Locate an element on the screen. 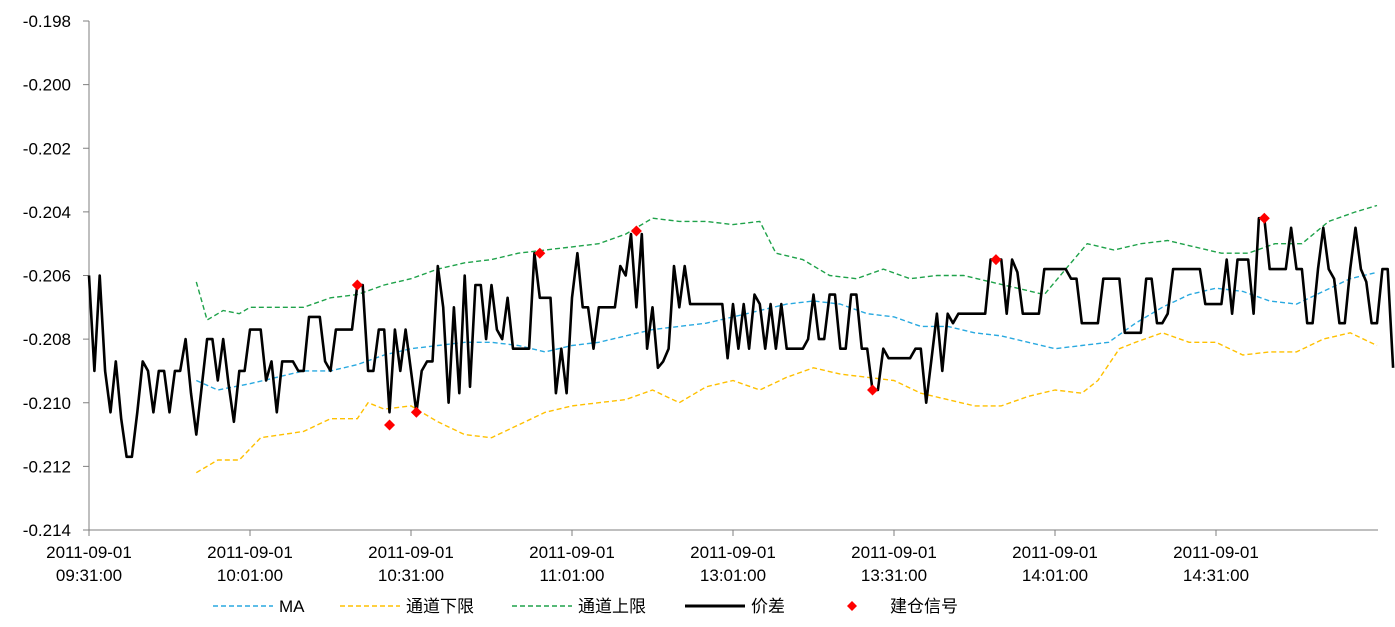 The width and height of the screenshot is (1395, 627). legend-item: 通道下限 is located at coordinates (407, 606).